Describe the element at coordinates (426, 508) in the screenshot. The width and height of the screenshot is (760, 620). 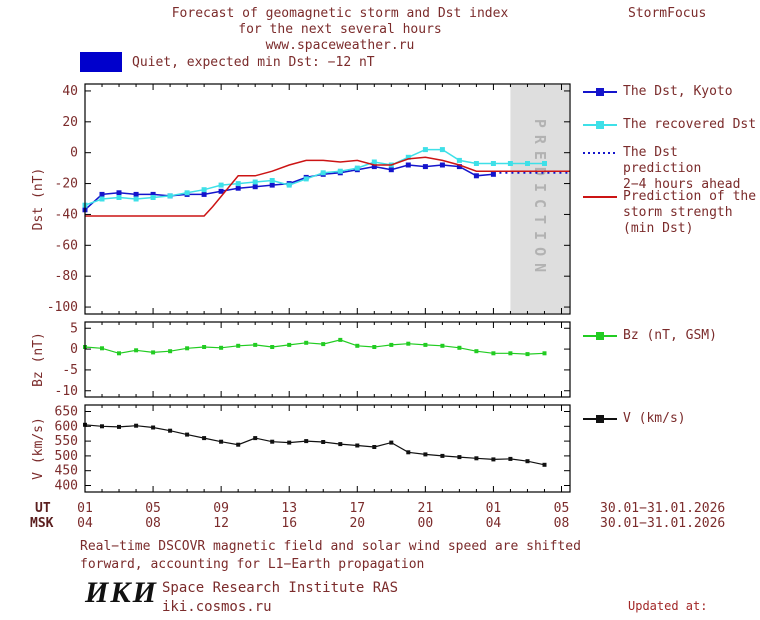
I see `svg-text: 21` at that location.